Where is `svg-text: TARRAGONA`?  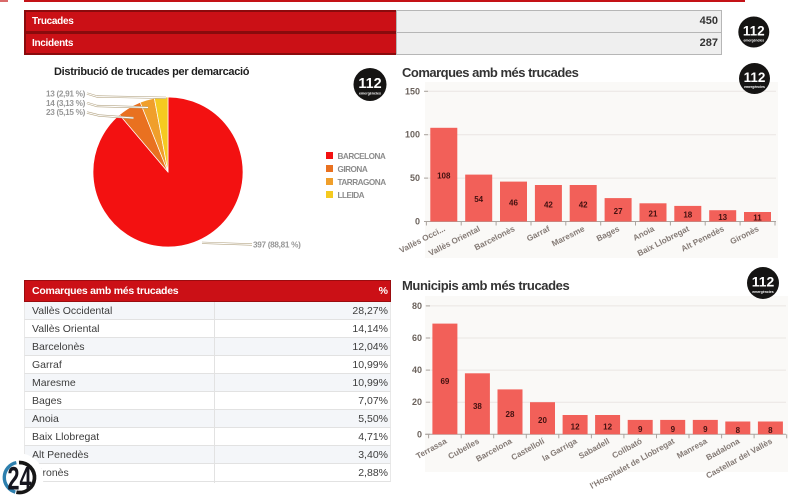 svg-text: TARRAGONA is located at coordinates (362, 182).